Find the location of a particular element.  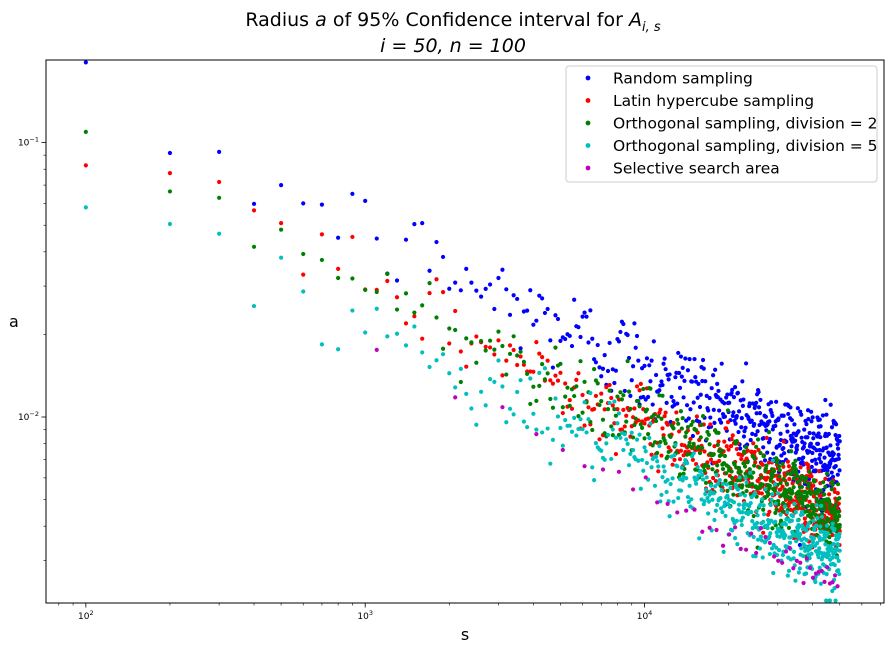

legend-marker is located at coordinates (588, 145).